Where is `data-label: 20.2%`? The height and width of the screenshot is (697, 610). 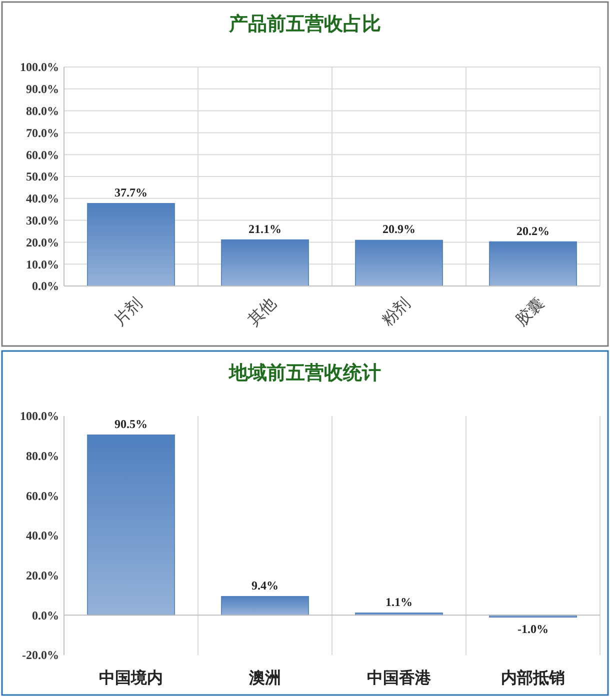 data-label: 20.2% is located at coordinates (533, 231).